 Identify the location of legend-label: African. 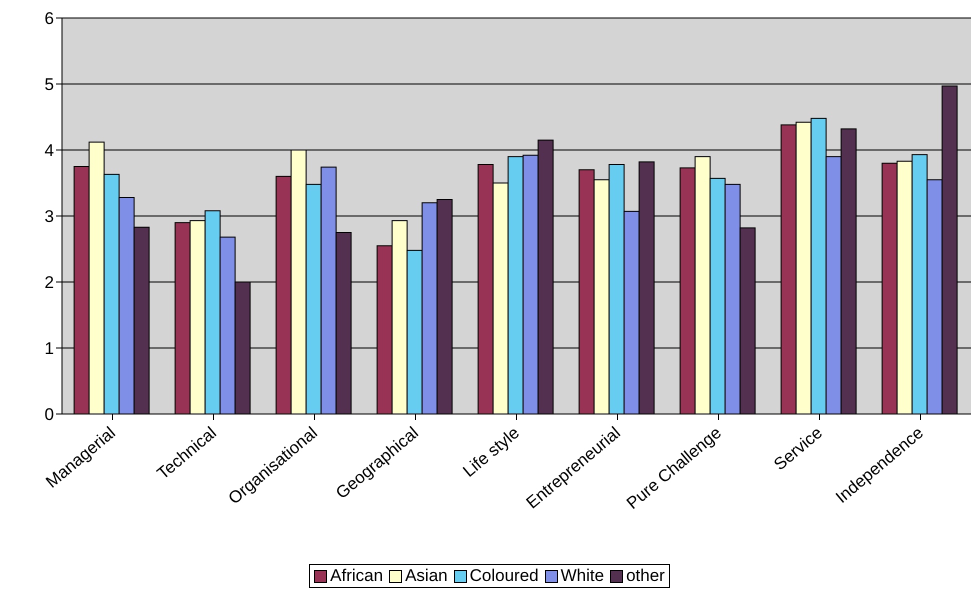
(356, 576).